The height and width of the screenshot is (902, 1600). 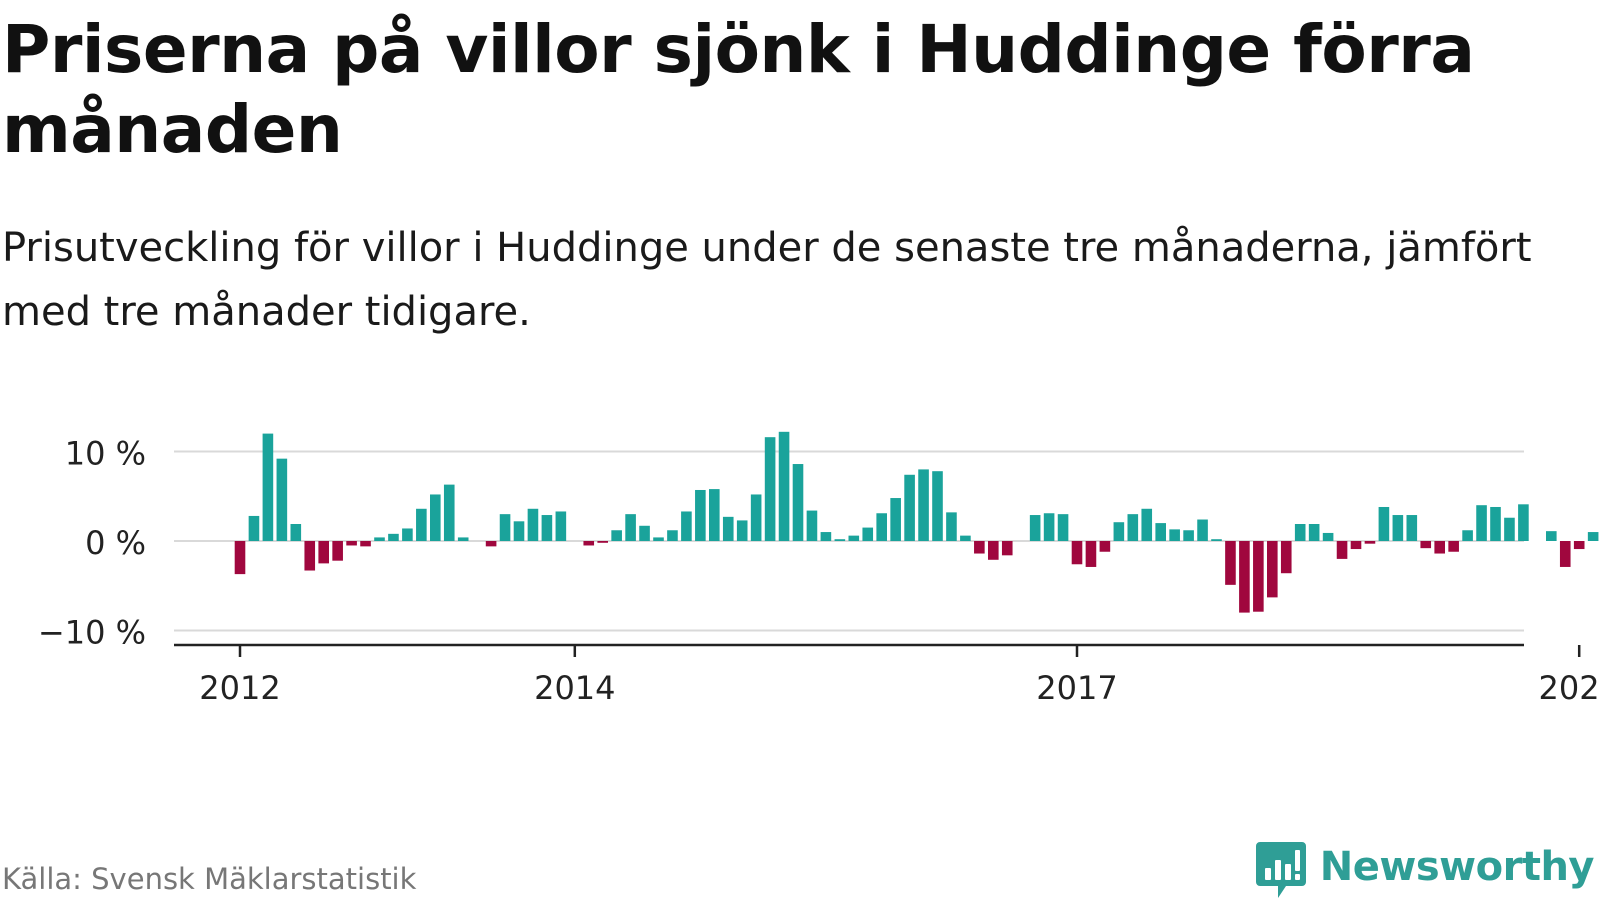 I want to click on y-tick-label: 0 %, so click(x=115, y=543).